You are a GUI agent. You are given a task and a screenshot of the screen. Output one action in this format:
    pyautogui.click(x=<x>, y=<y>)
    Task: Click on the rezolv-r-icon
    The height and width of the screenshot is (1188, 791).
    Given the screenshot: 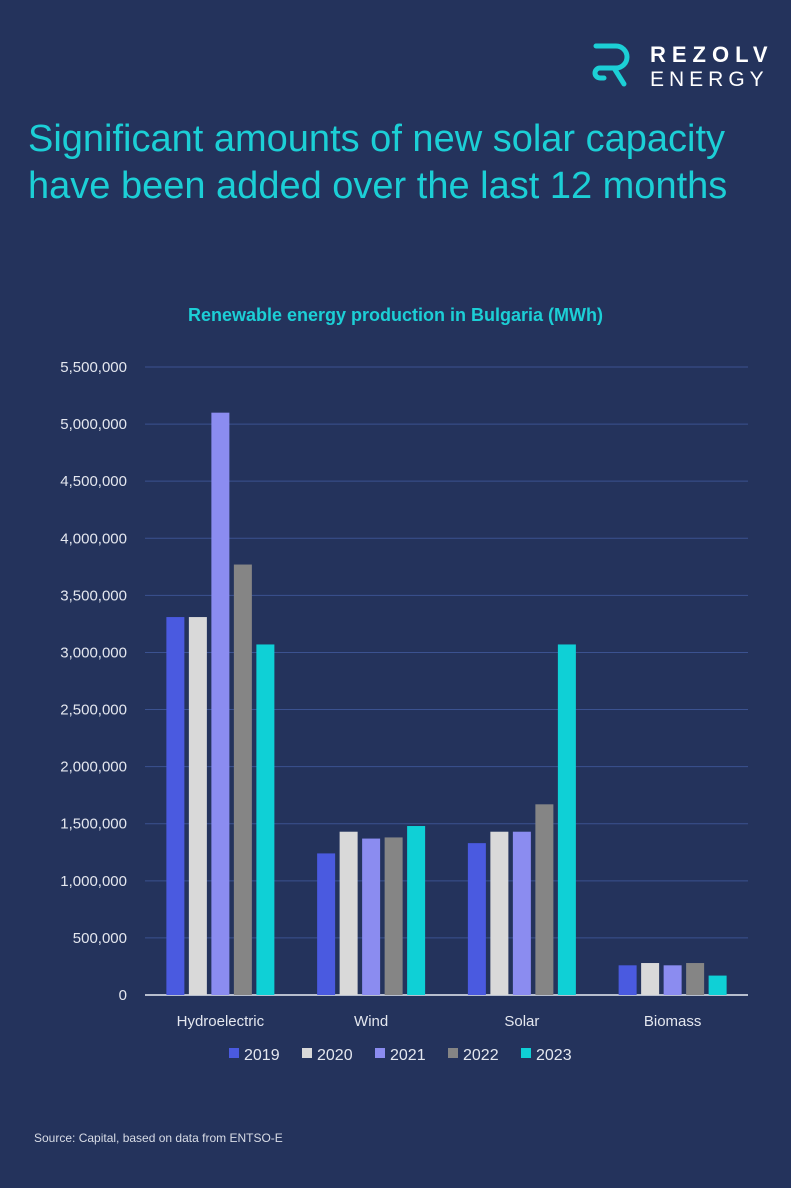 What is the action you would take?
    pyautogui.click(x=611, y=65)
    